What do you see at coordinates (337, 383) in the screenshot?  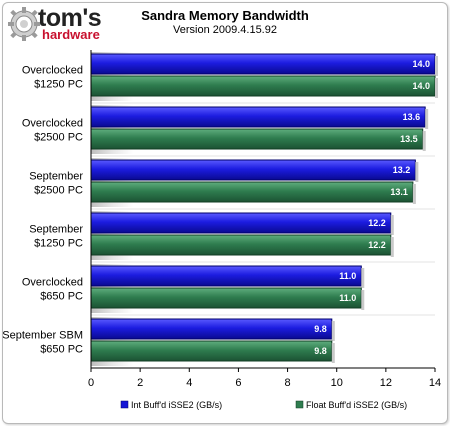 I see `x-tick-label: 10` at bounding box center [337, 383].